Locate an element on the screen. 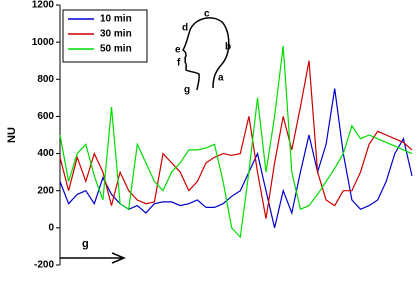 This screenshot has height=281, width=417. head-label: d is located at coordinates (185, 28).